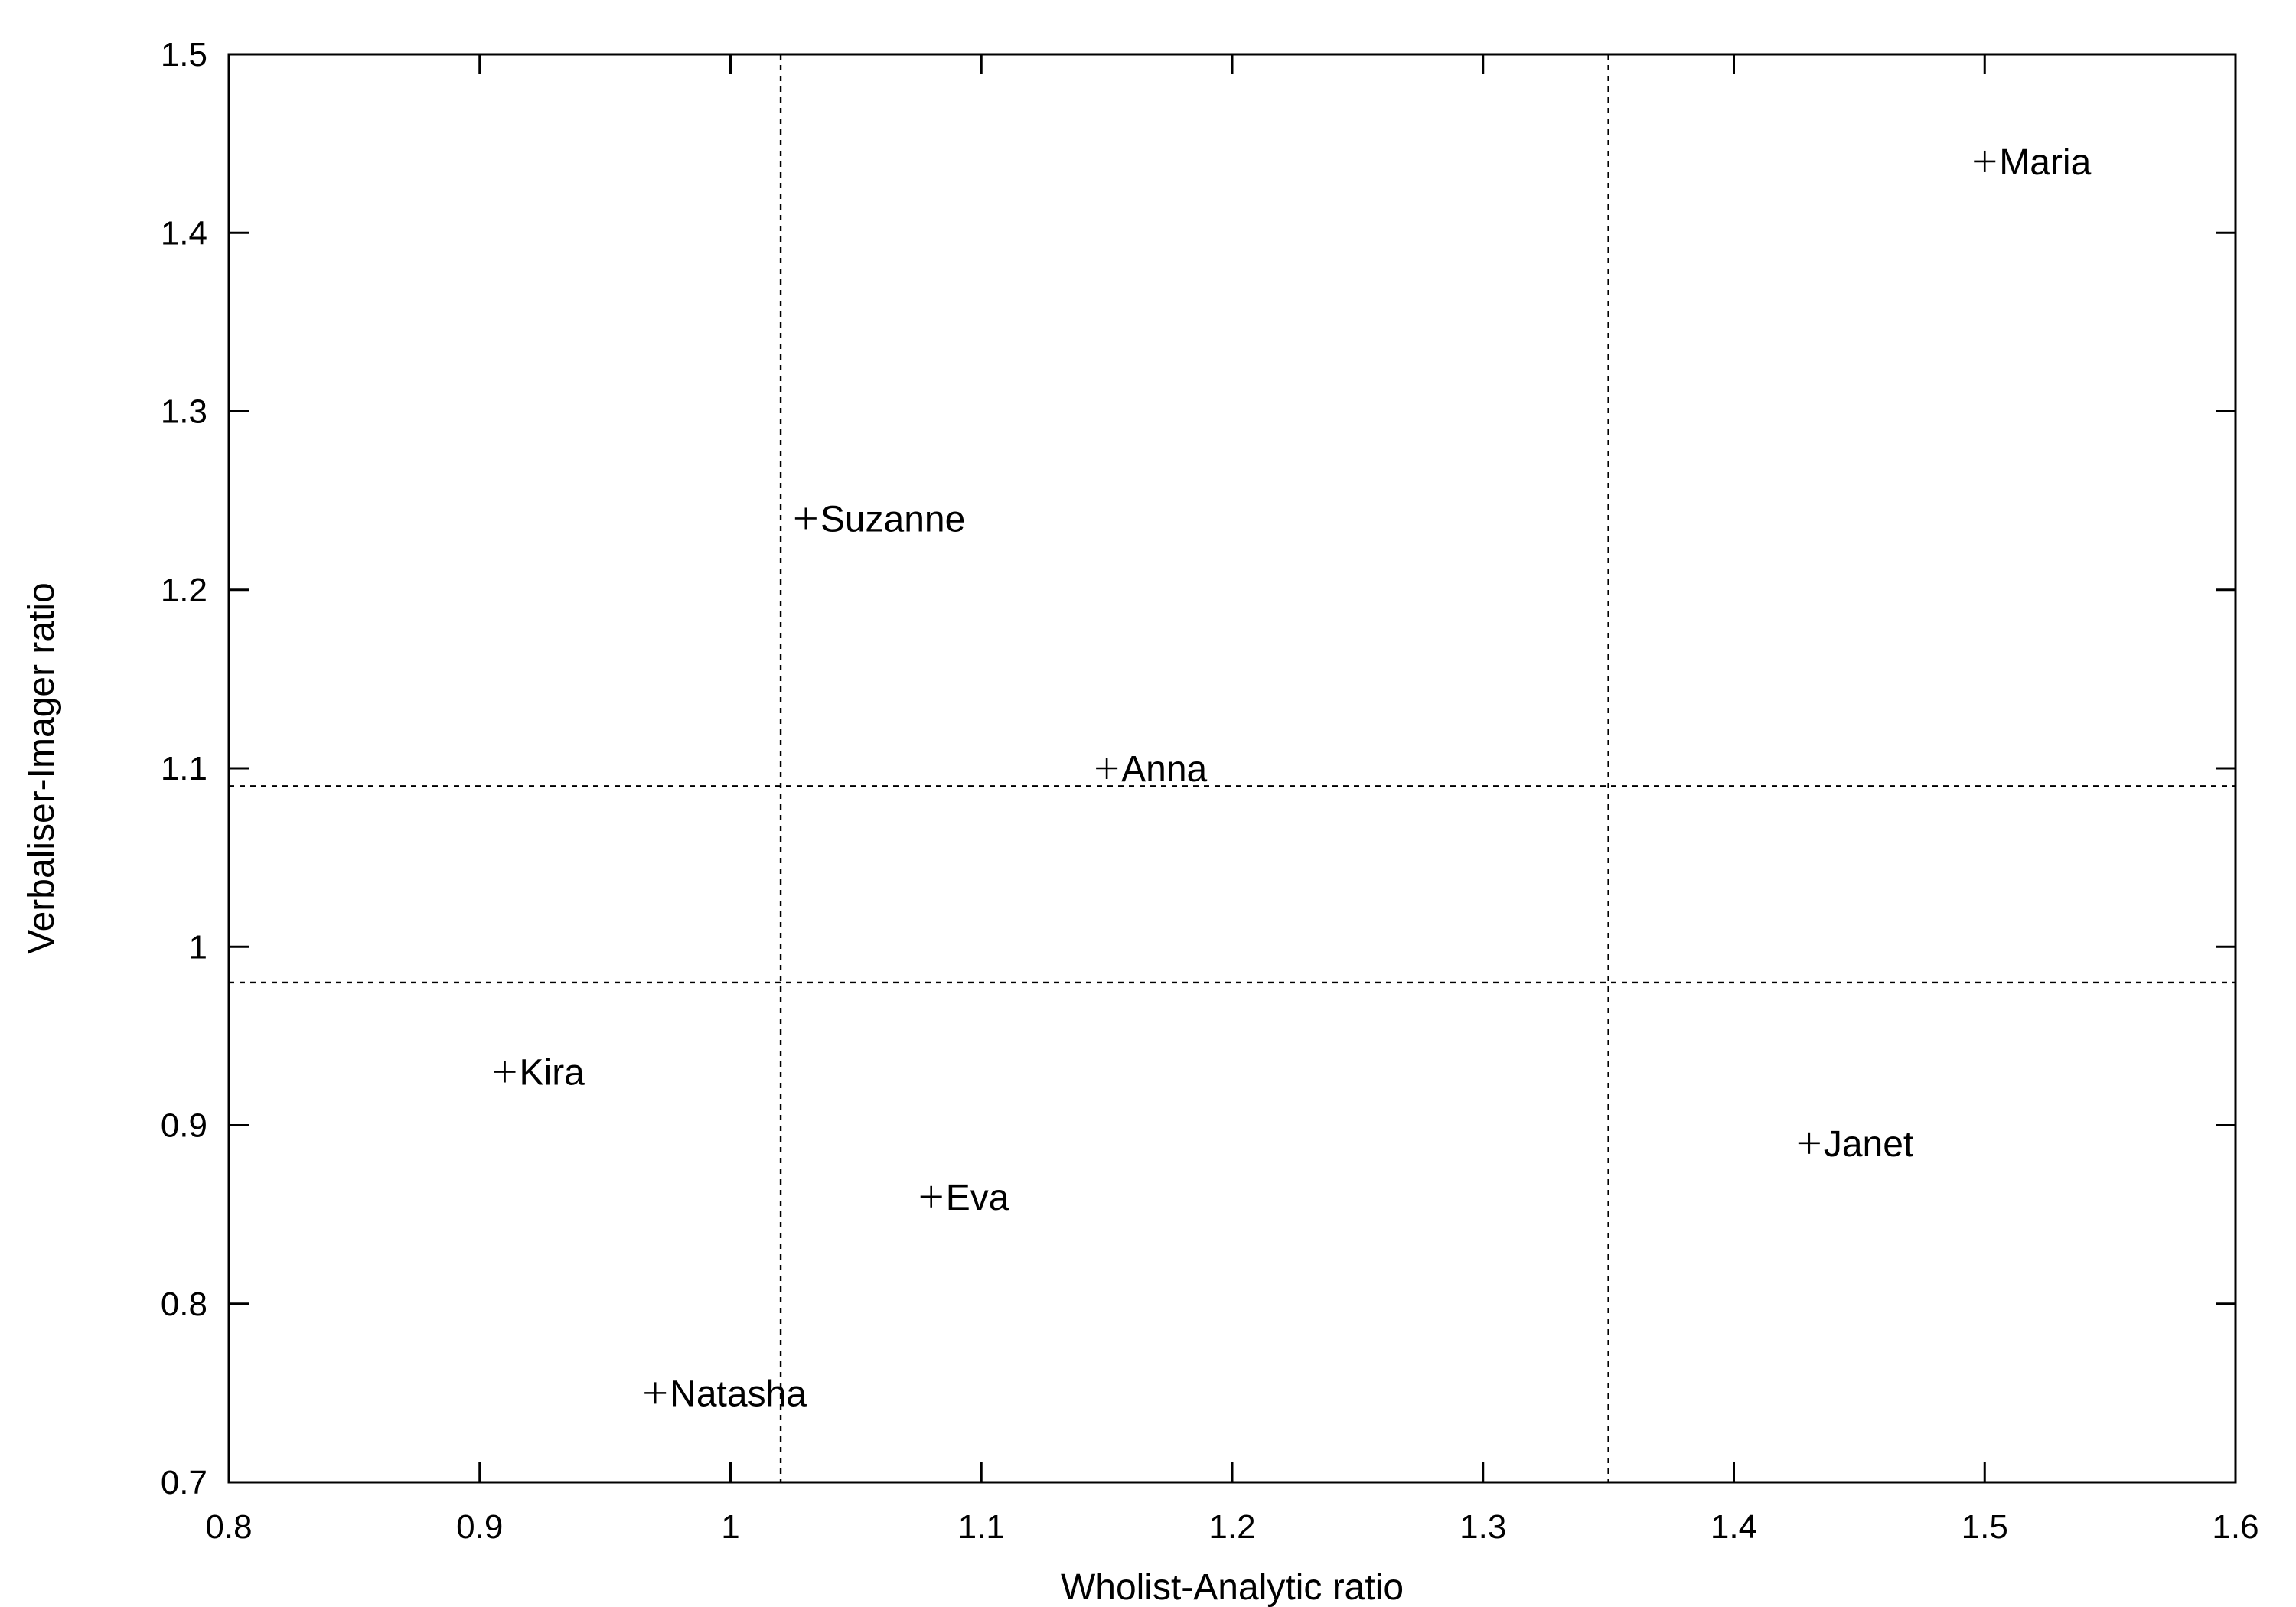 The height and width of the screenshot is (1607, 2296). Describe the element at coordinates (184, 590) in the screenshot. I see `y-tick-label: 1.2` at that location.